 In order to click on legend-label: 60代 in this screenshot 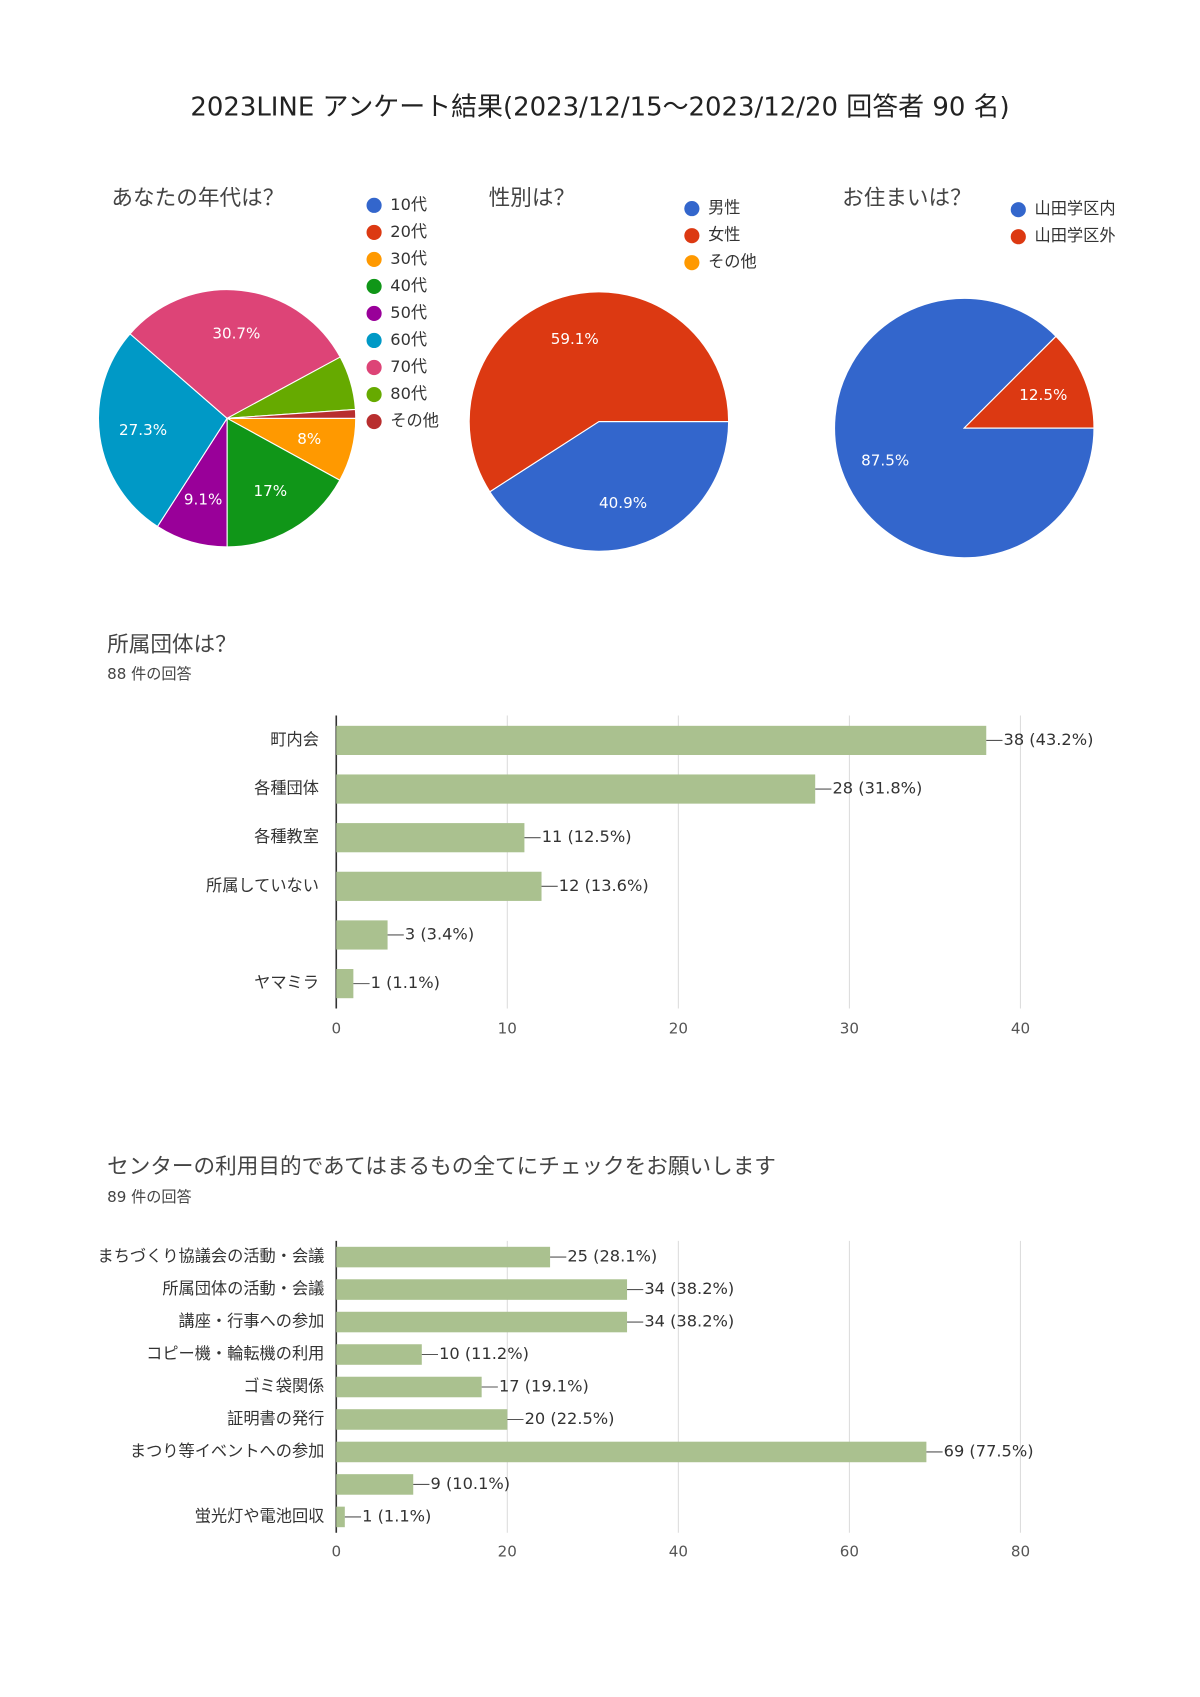, I will do `click(408, 339)`.